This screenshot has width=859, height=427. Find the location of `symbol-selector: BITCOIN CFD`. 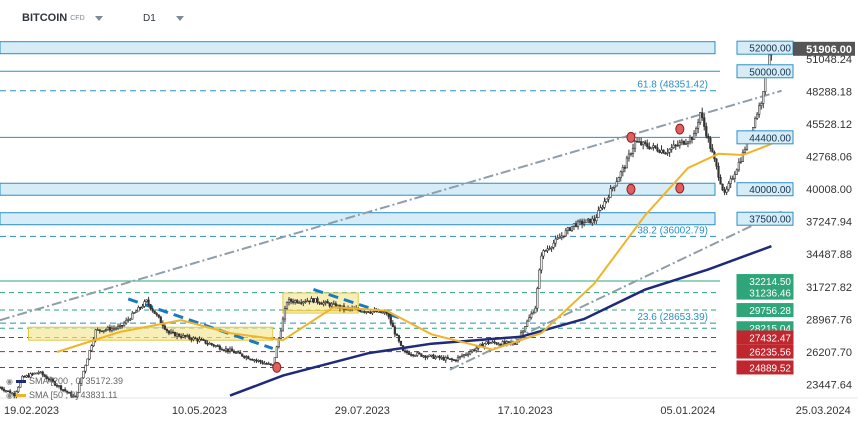

symbol-selector: BITCOIN CFD is located at coordinates (62, 18).